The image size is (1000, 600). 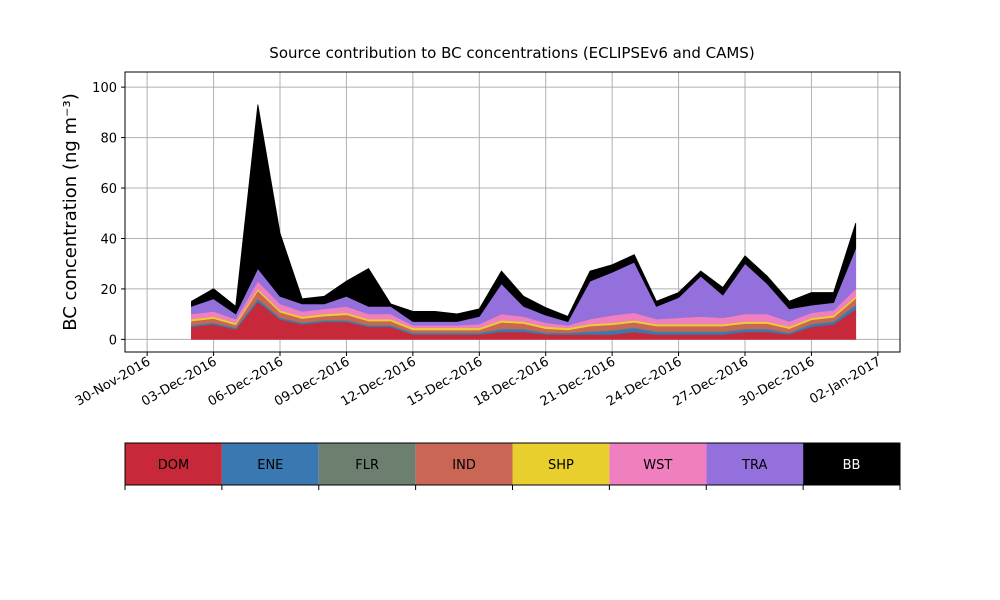 I want to click on legend-label: TRA, so click(x=754, y=465).